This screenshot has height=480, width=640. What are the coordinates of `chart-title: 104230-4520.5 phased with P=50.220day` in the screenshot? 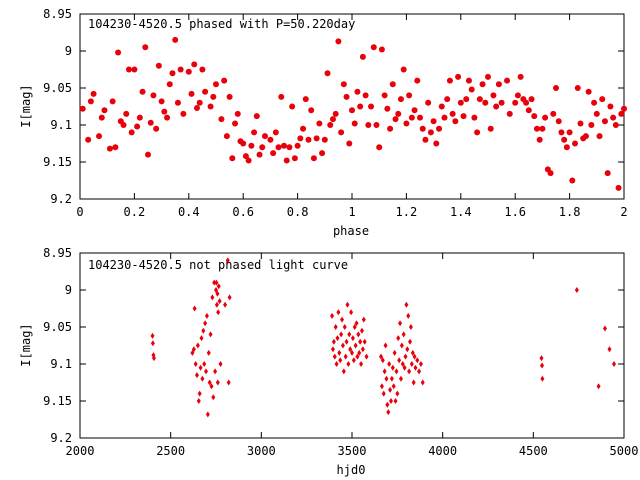 It's located at (221, 24).